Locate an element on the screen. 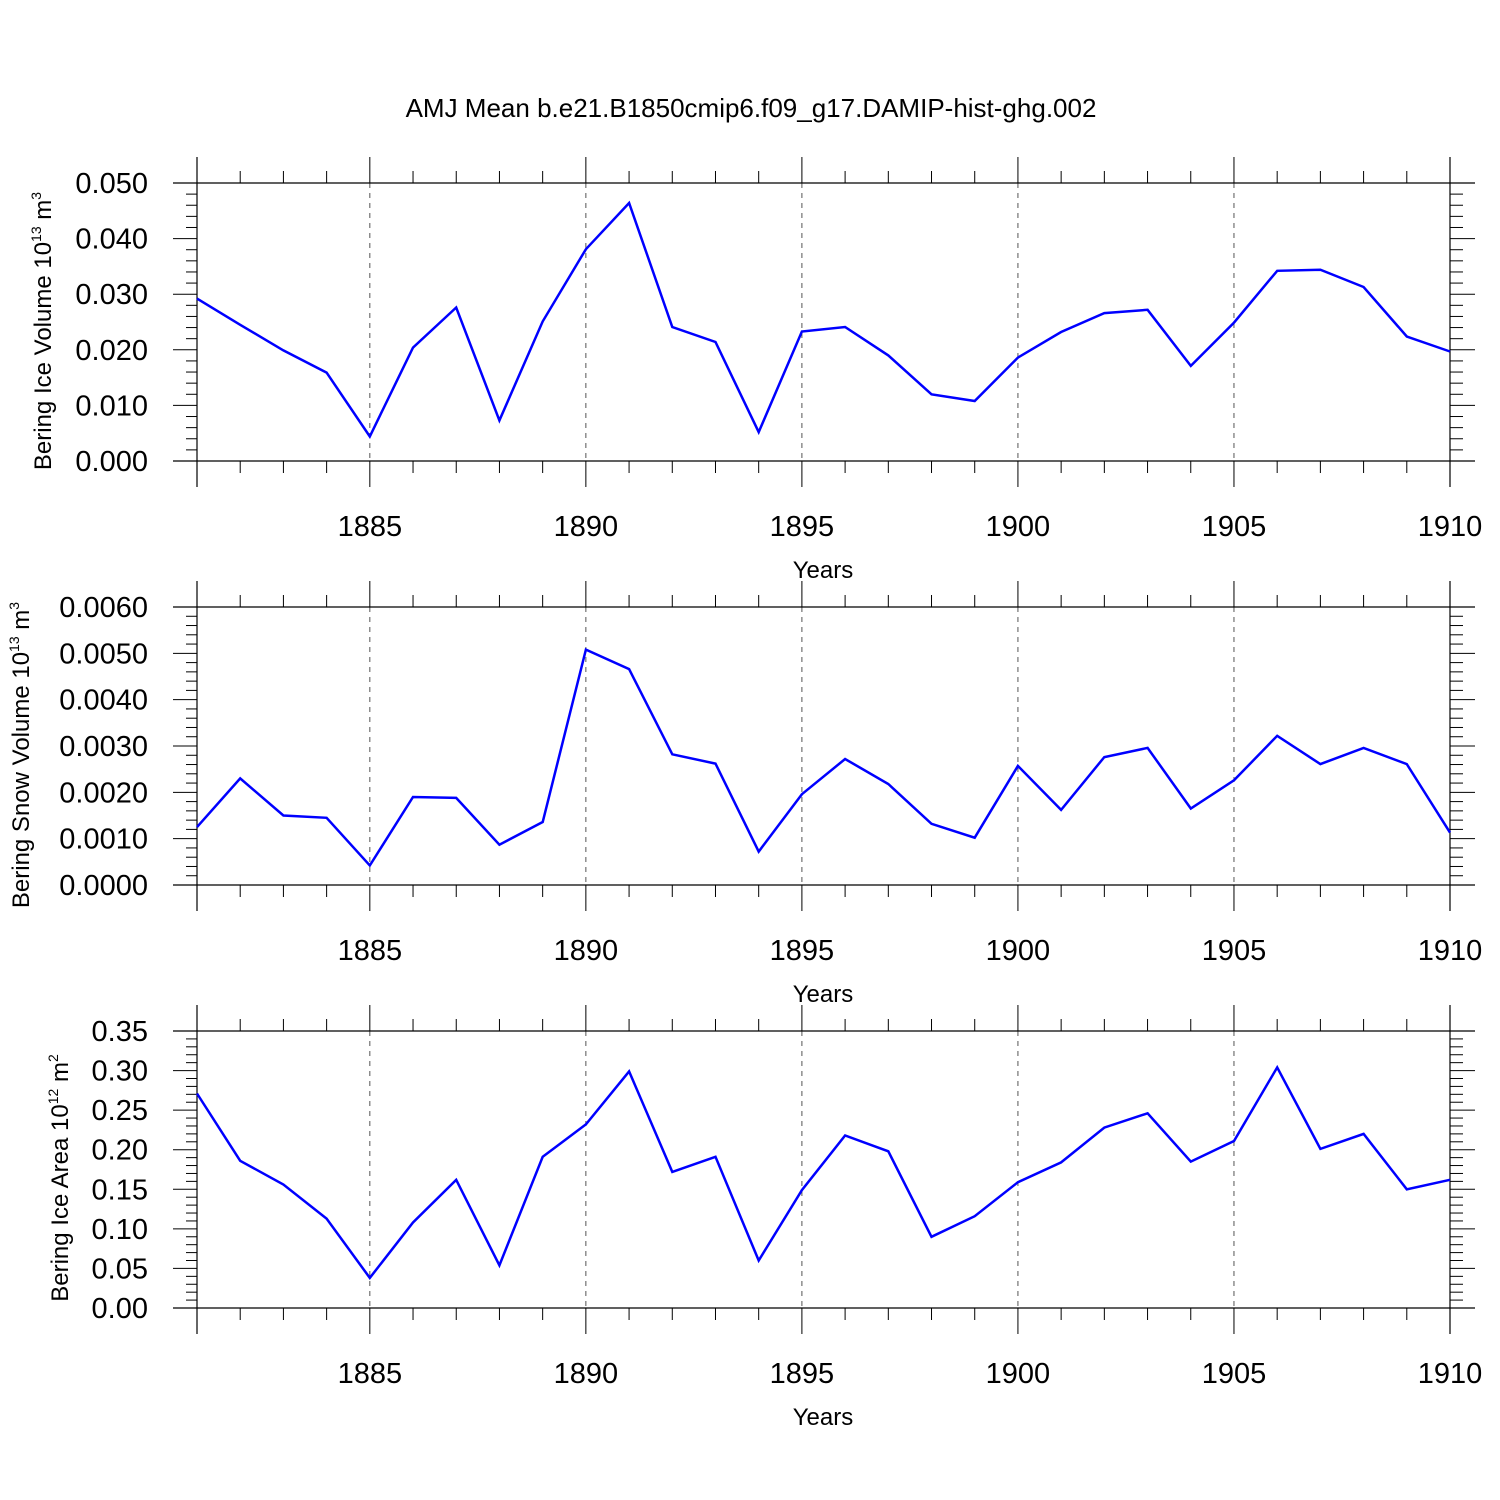  y-axis-title: Bering Ice Volume 1013 m3 is located at coordinates (42, 331).